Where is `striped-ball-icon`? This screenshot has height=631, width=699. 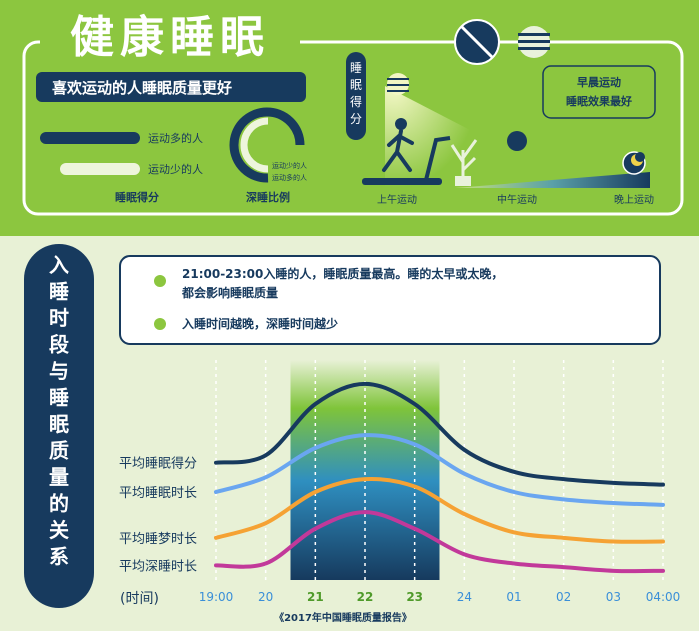 striped-ball-icon is located at coordinates (534, 42).